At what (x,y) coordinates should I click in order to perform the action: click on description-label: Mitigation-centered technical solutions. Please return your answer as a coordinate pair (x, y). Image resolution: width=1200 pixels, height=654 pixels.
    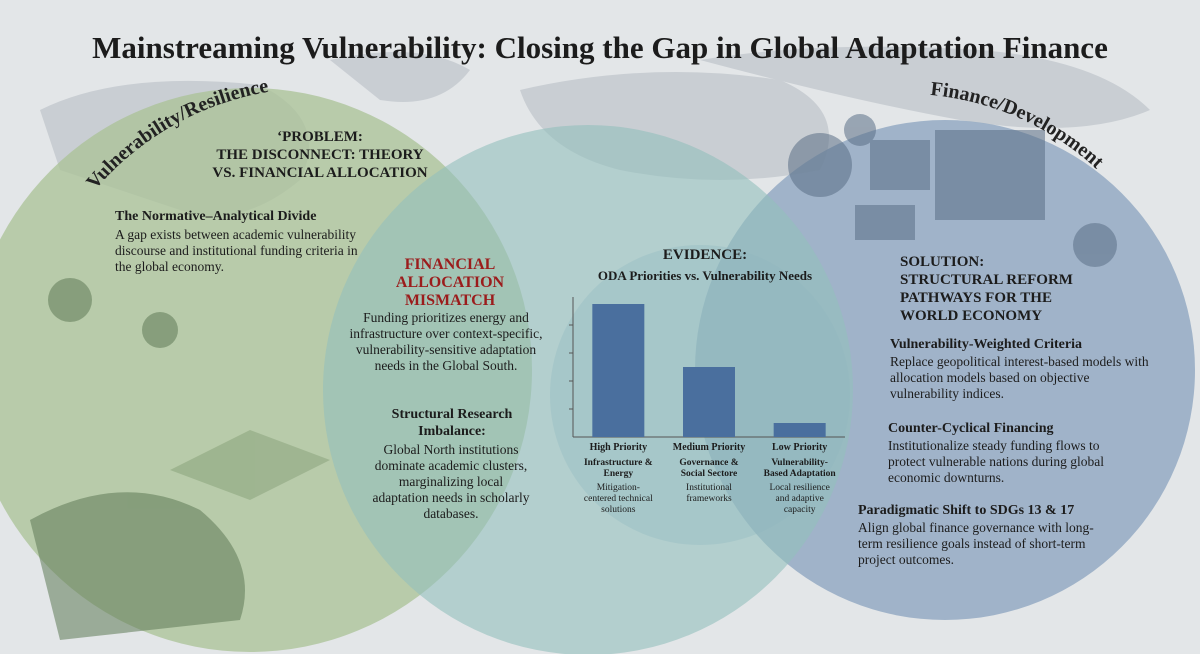
    Looking at the image, I should click on (618, 499).